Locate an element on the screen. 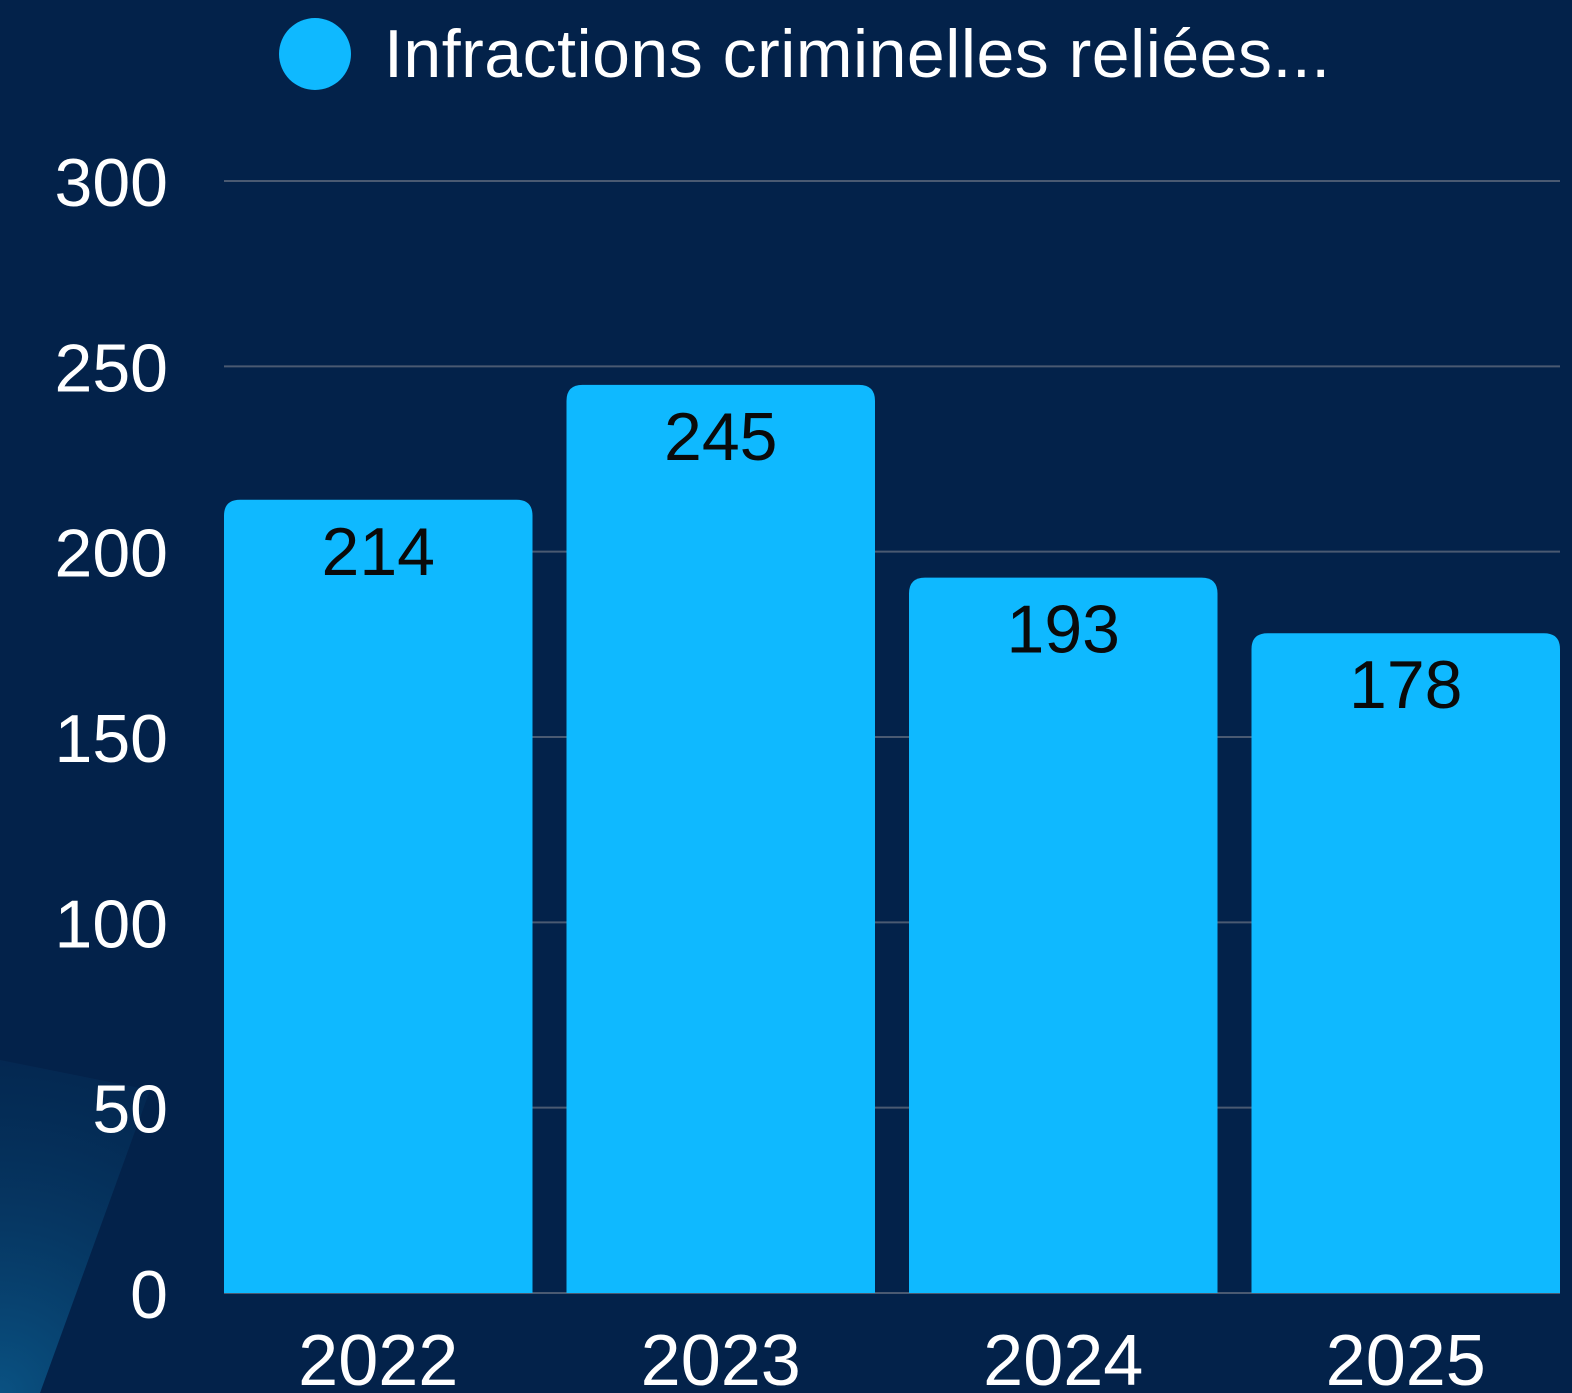 The height and width of the screenshot is (1393, 1572). y-tick-label: 50 is located at coordinates (130, 1110).